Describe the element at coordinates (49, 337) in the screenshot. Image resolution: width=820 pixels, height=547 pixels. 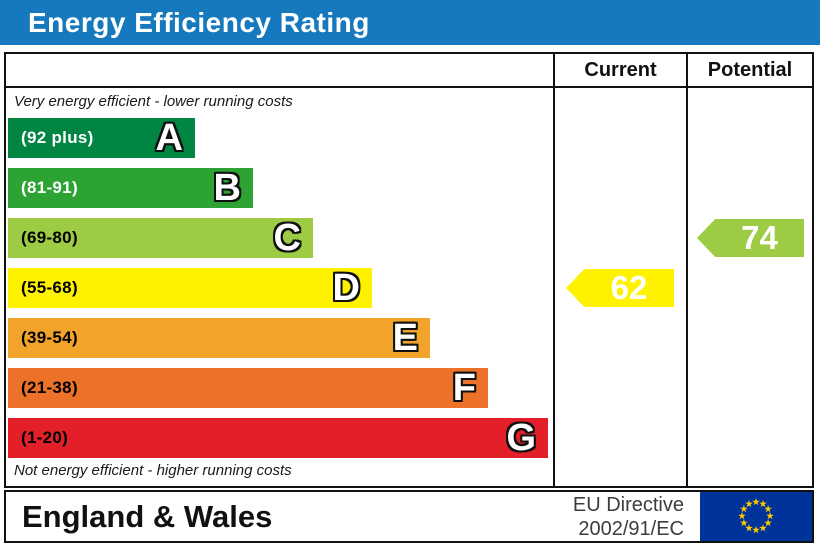
I see `band-range-label: (39-54)` at that location.